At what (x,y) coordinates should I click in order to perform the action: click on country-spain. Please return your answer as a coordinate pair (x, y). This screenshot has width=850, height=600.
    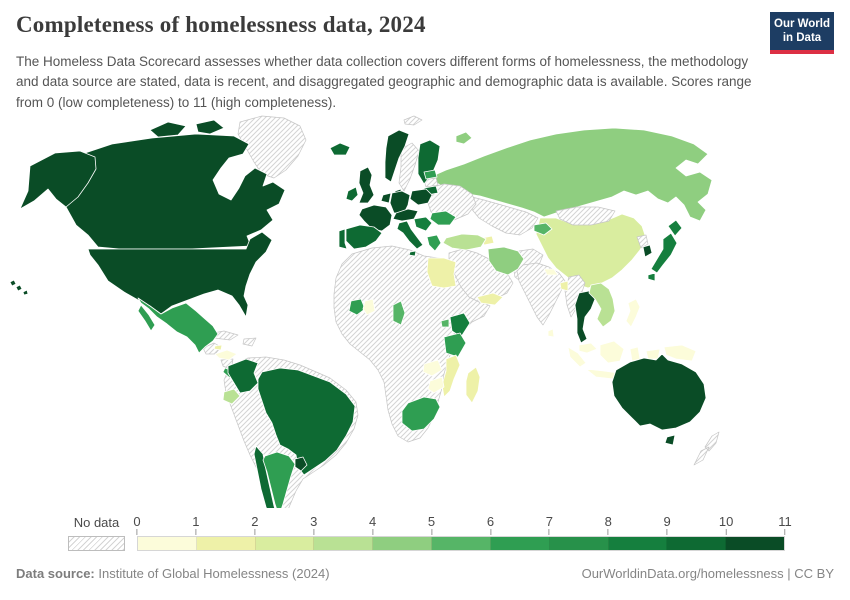
    Looking at the image, I should click on (364, 237).